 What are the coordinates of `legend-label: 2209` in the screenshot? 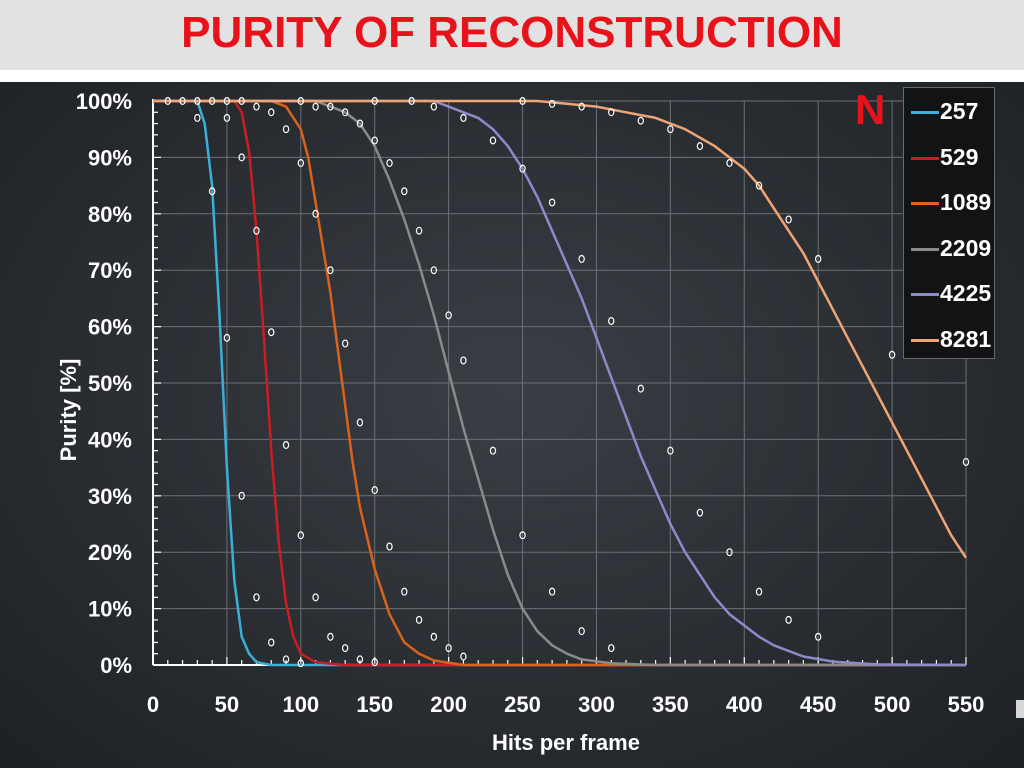 It's located at (966, 247).